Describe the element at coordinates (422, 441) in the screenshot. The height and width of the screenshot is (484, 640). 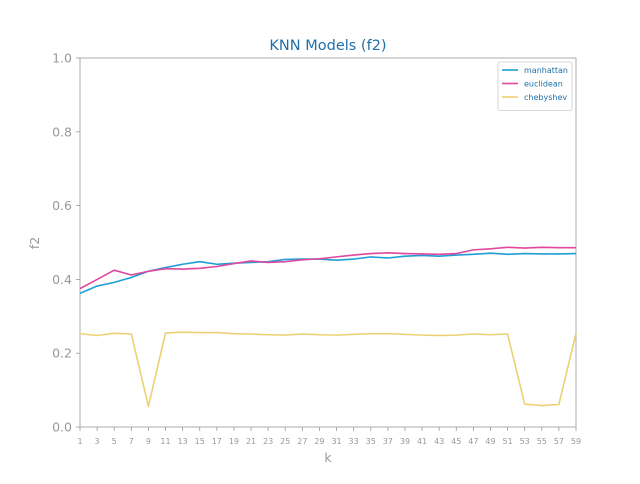
I see `x-tick-label: 41` at that location.